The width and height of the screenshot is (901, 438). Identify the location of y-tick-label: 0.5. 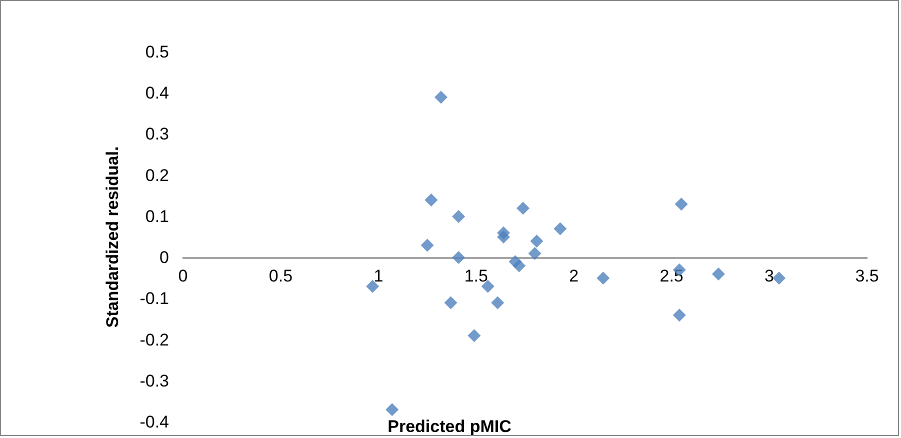
(157, 52).